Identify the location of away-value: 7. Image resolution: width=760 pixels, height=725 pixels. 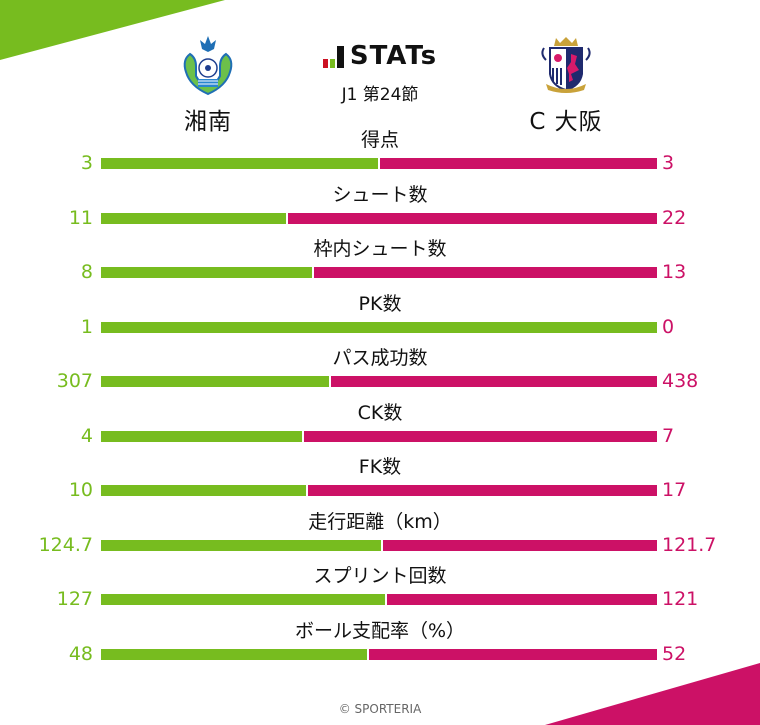
(668, 435).